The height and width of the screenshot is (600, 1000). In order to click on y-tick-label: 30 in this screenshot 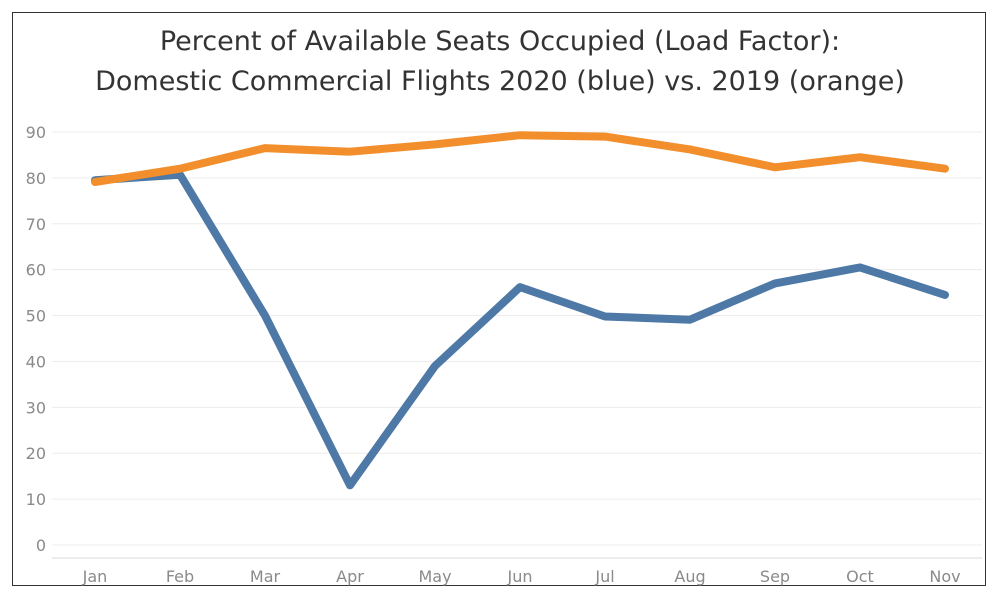, I will do `click(36, 407)`.